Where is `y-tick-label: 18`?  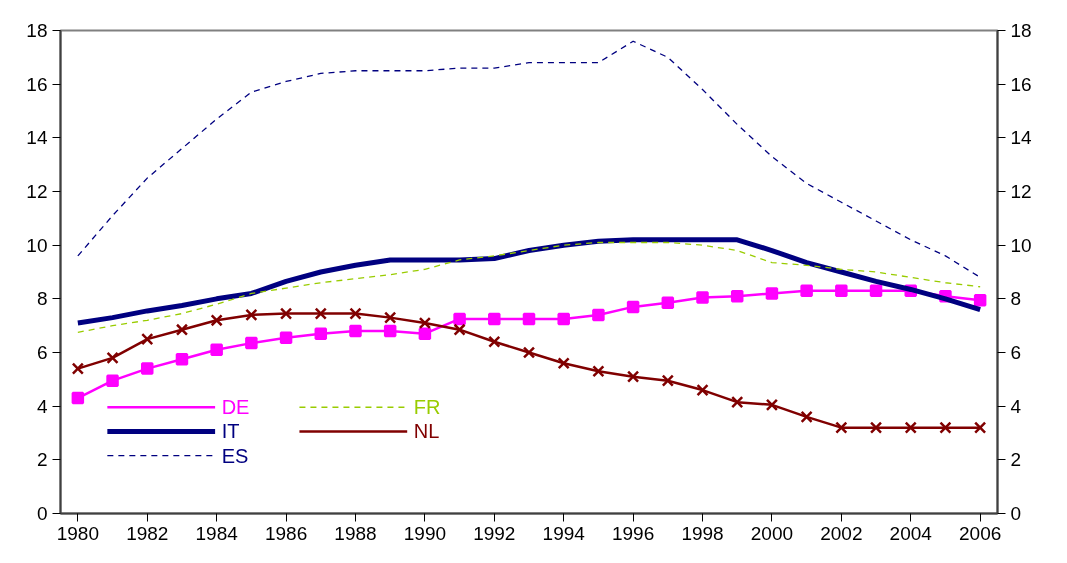 y-tick-label: 18 is located at coordinates (37, 30).